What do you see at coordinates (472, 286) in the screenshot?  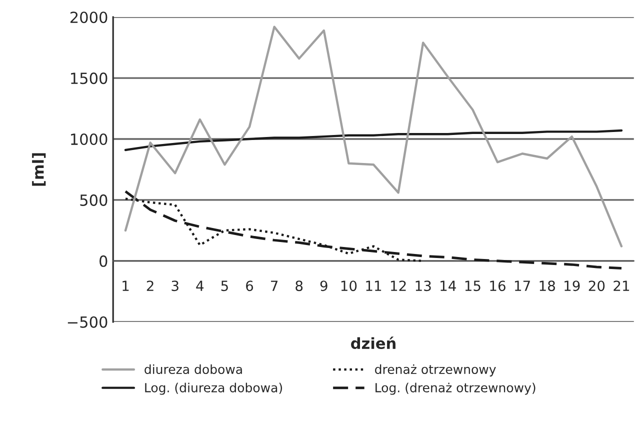 I see `x-tick-label: 15` at bounding box center [472, 286].